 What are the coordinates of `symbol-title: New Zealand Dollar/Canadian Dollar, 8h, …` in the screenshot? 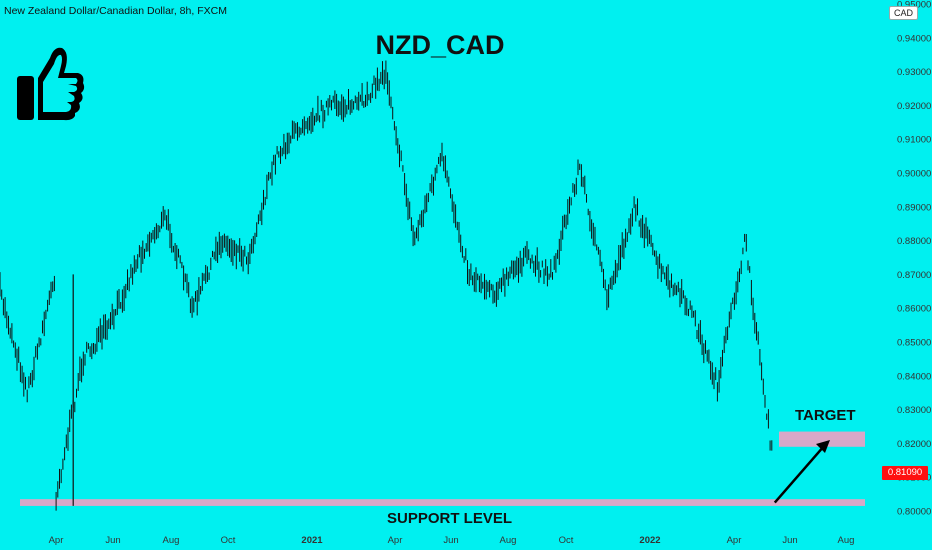 It's located at (115, 11).